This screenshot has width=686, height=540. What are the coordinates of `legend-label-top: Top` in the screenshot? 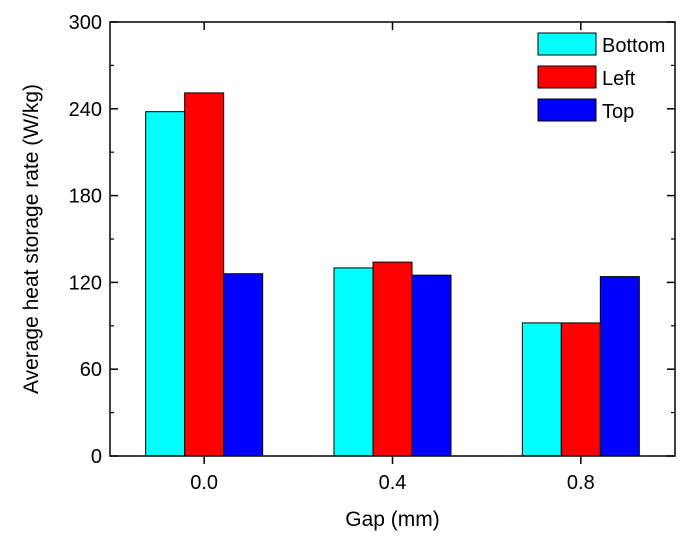 It's located at (618, 112).